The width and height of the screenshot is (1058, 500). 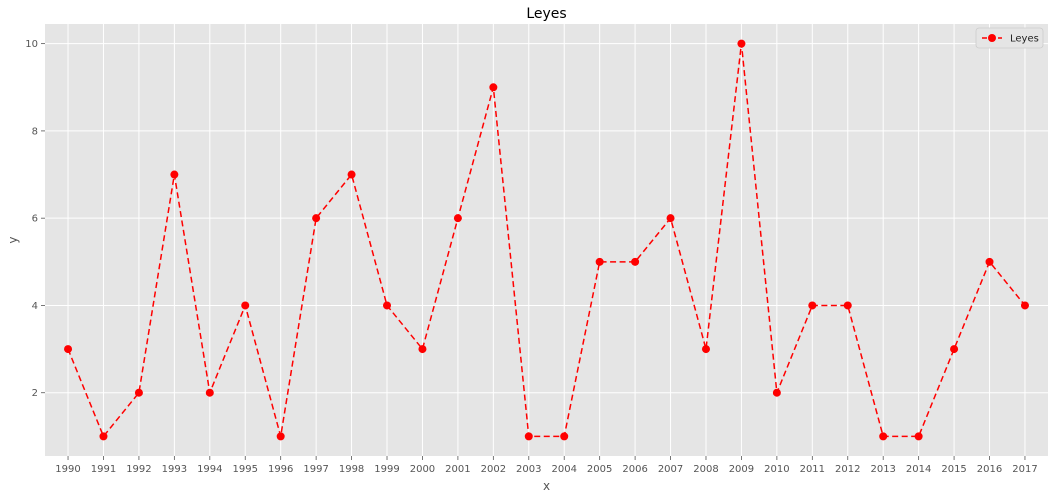 What do you see at coordinates (13, 239) in the screenshot?
I see `y-axis-label: y` at bounding box center [13, 239].